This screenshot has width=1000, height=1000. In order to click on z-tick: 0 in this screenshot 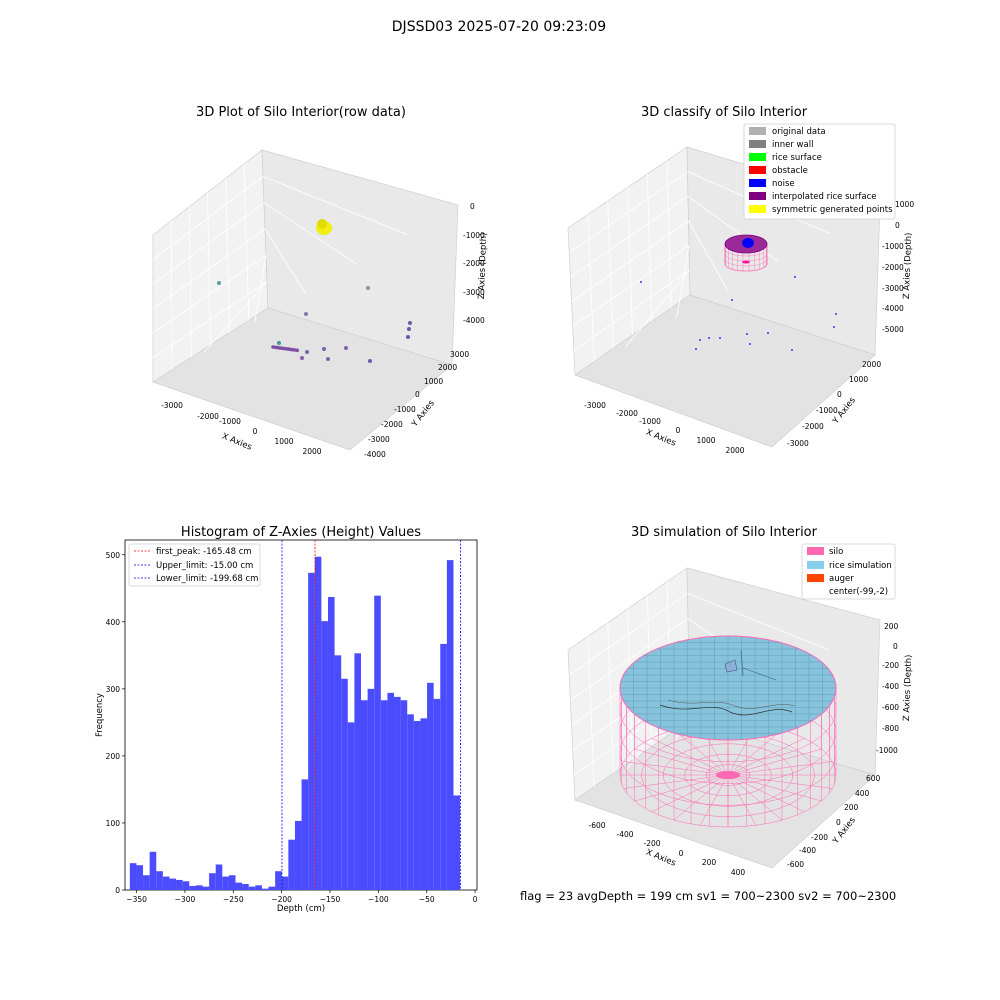, I will do `click(895, 646)`.